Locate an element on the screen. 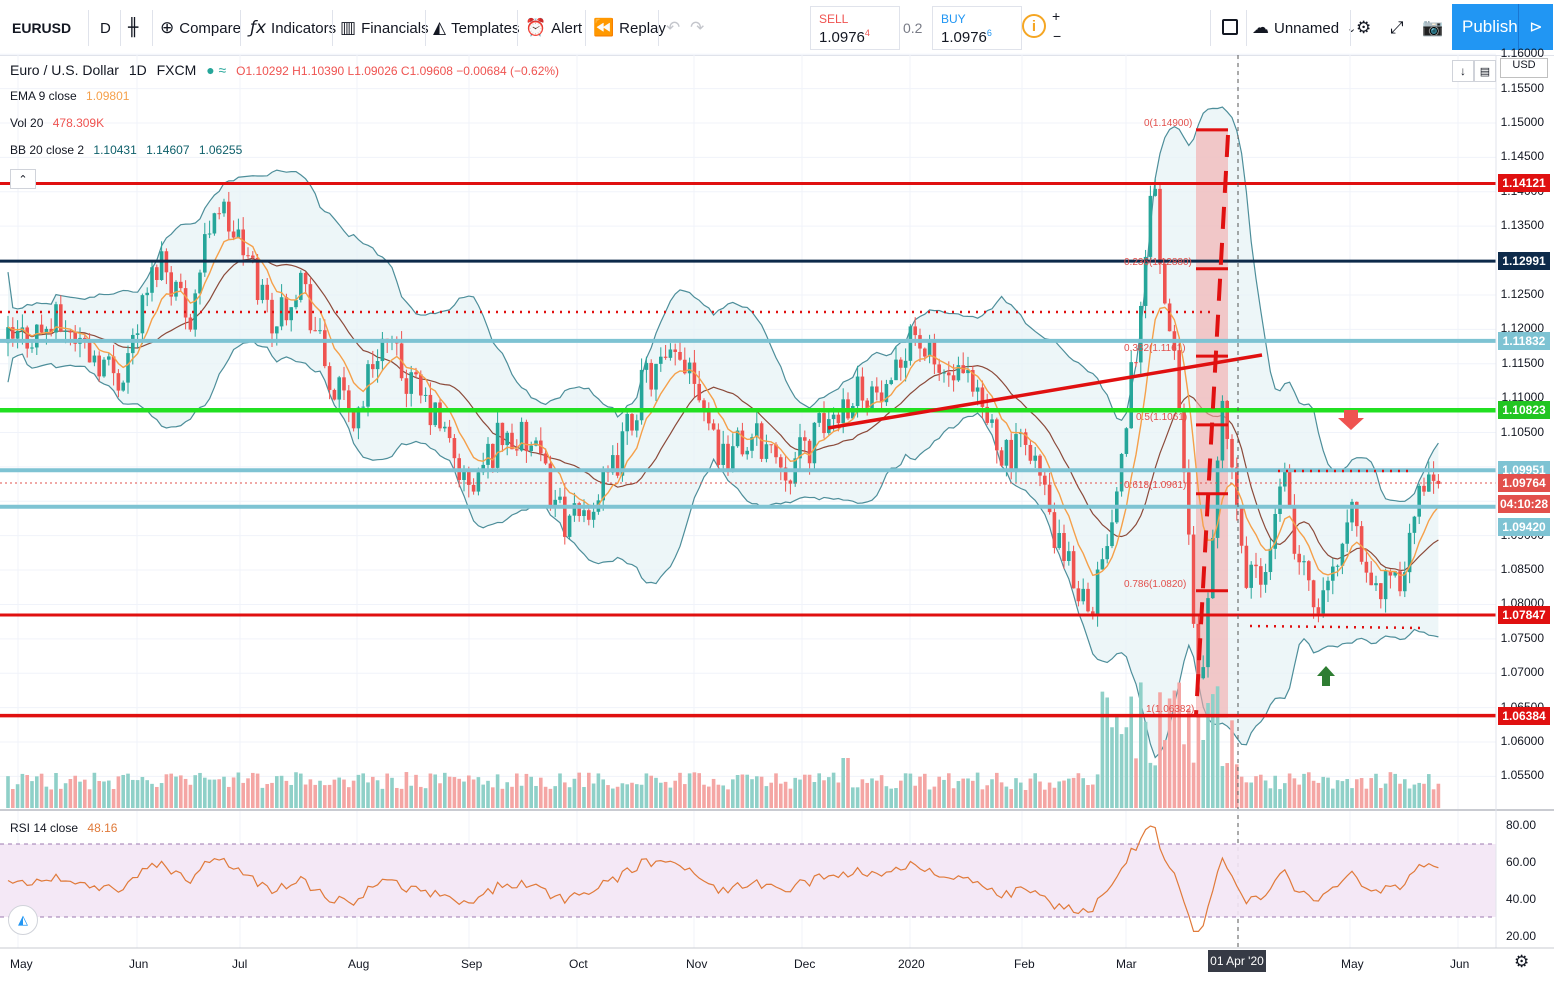 The image size is (1554, 984). scroll-down-button: ↓ is located at coordinates (1463, 71).